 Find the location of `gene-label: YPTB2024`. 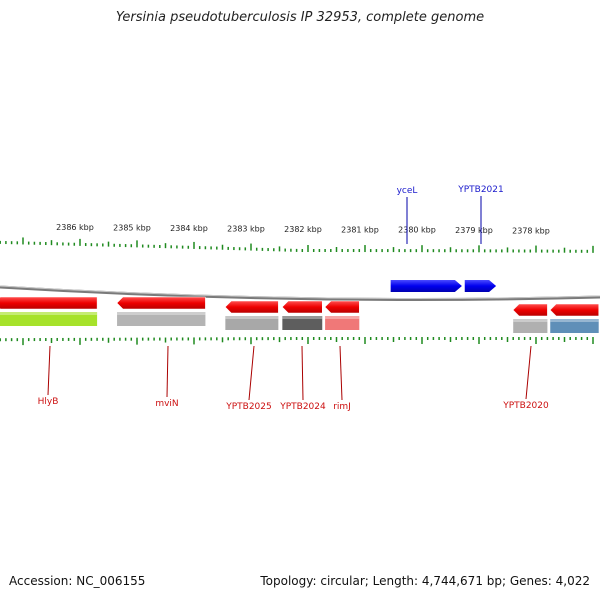

gene-label: YPTB2024 is located at coordinates (302, 407).